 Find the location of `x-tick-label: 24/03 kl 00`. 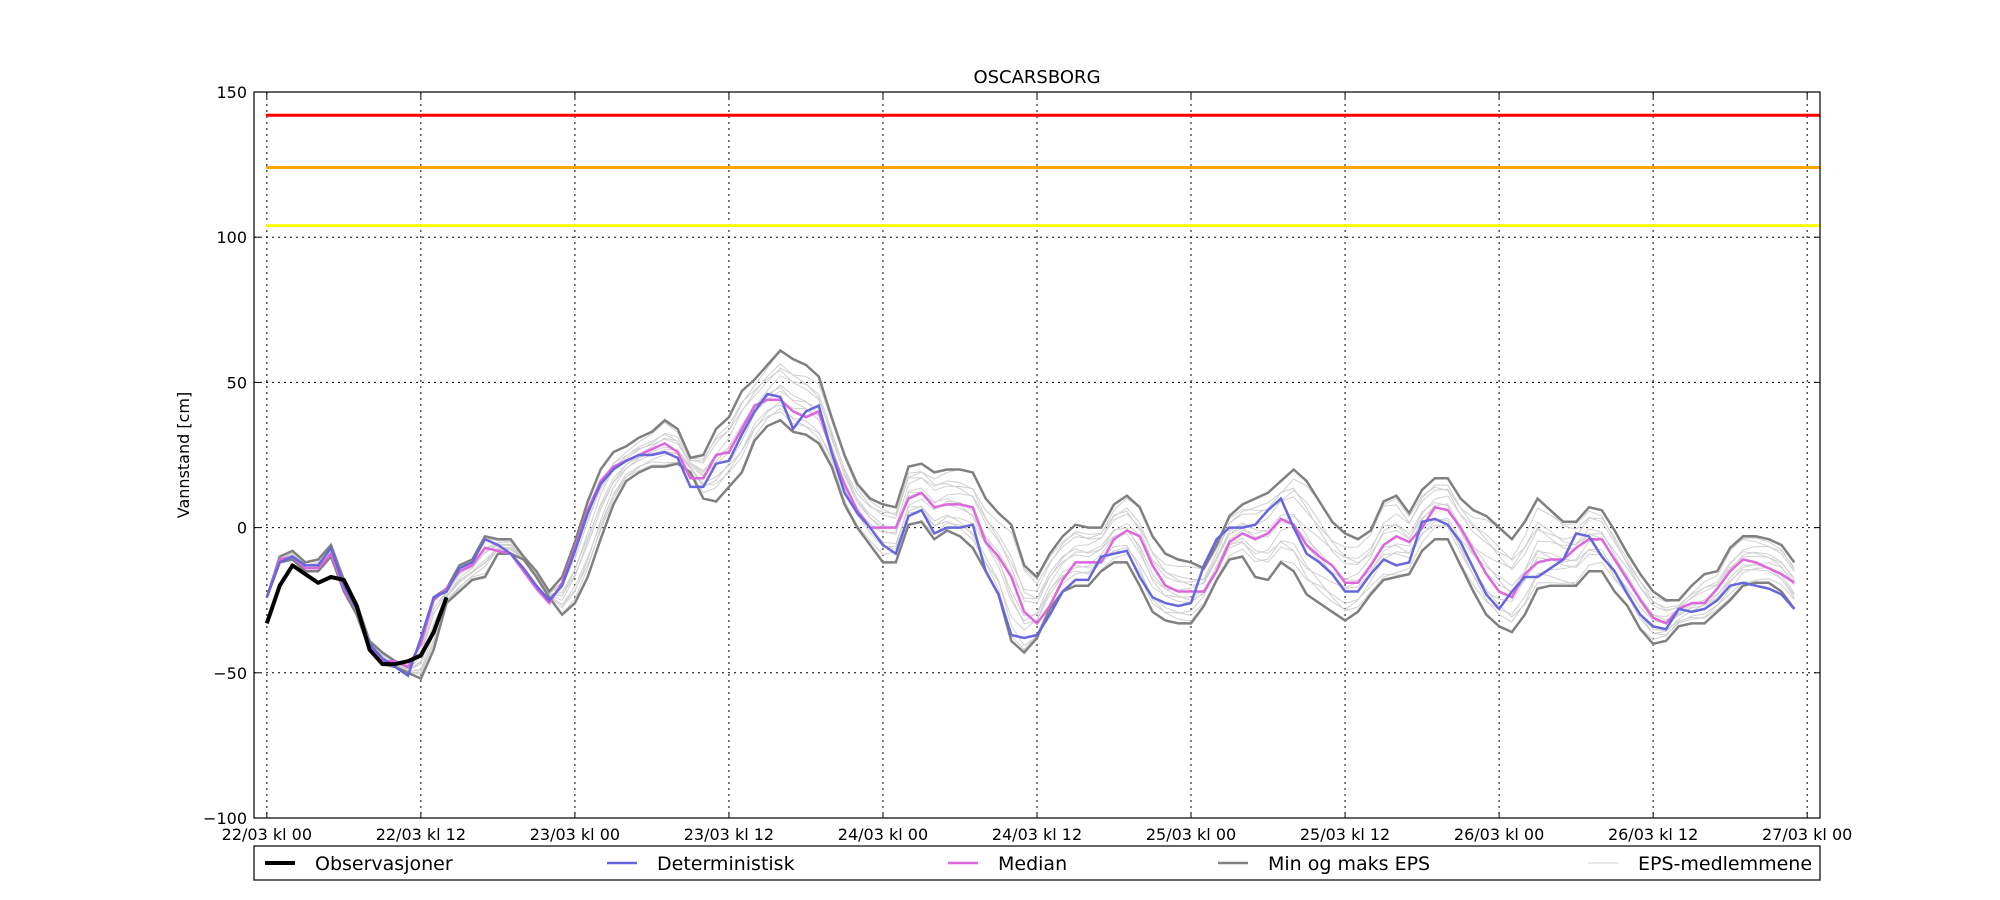

x-tick-label: 24/03 kl 00 is located at coordinates (883, 834).